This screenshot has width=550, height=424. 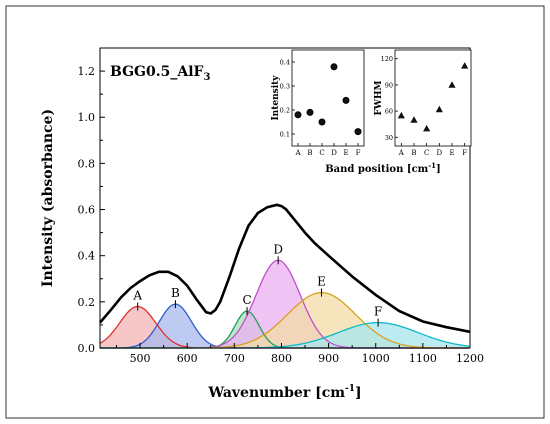 What do you see at coordinates (284, 392) in the screenshot?
I see `x-axis-title: Wavenumber [cm-1]` at bounding box center [284, 392].